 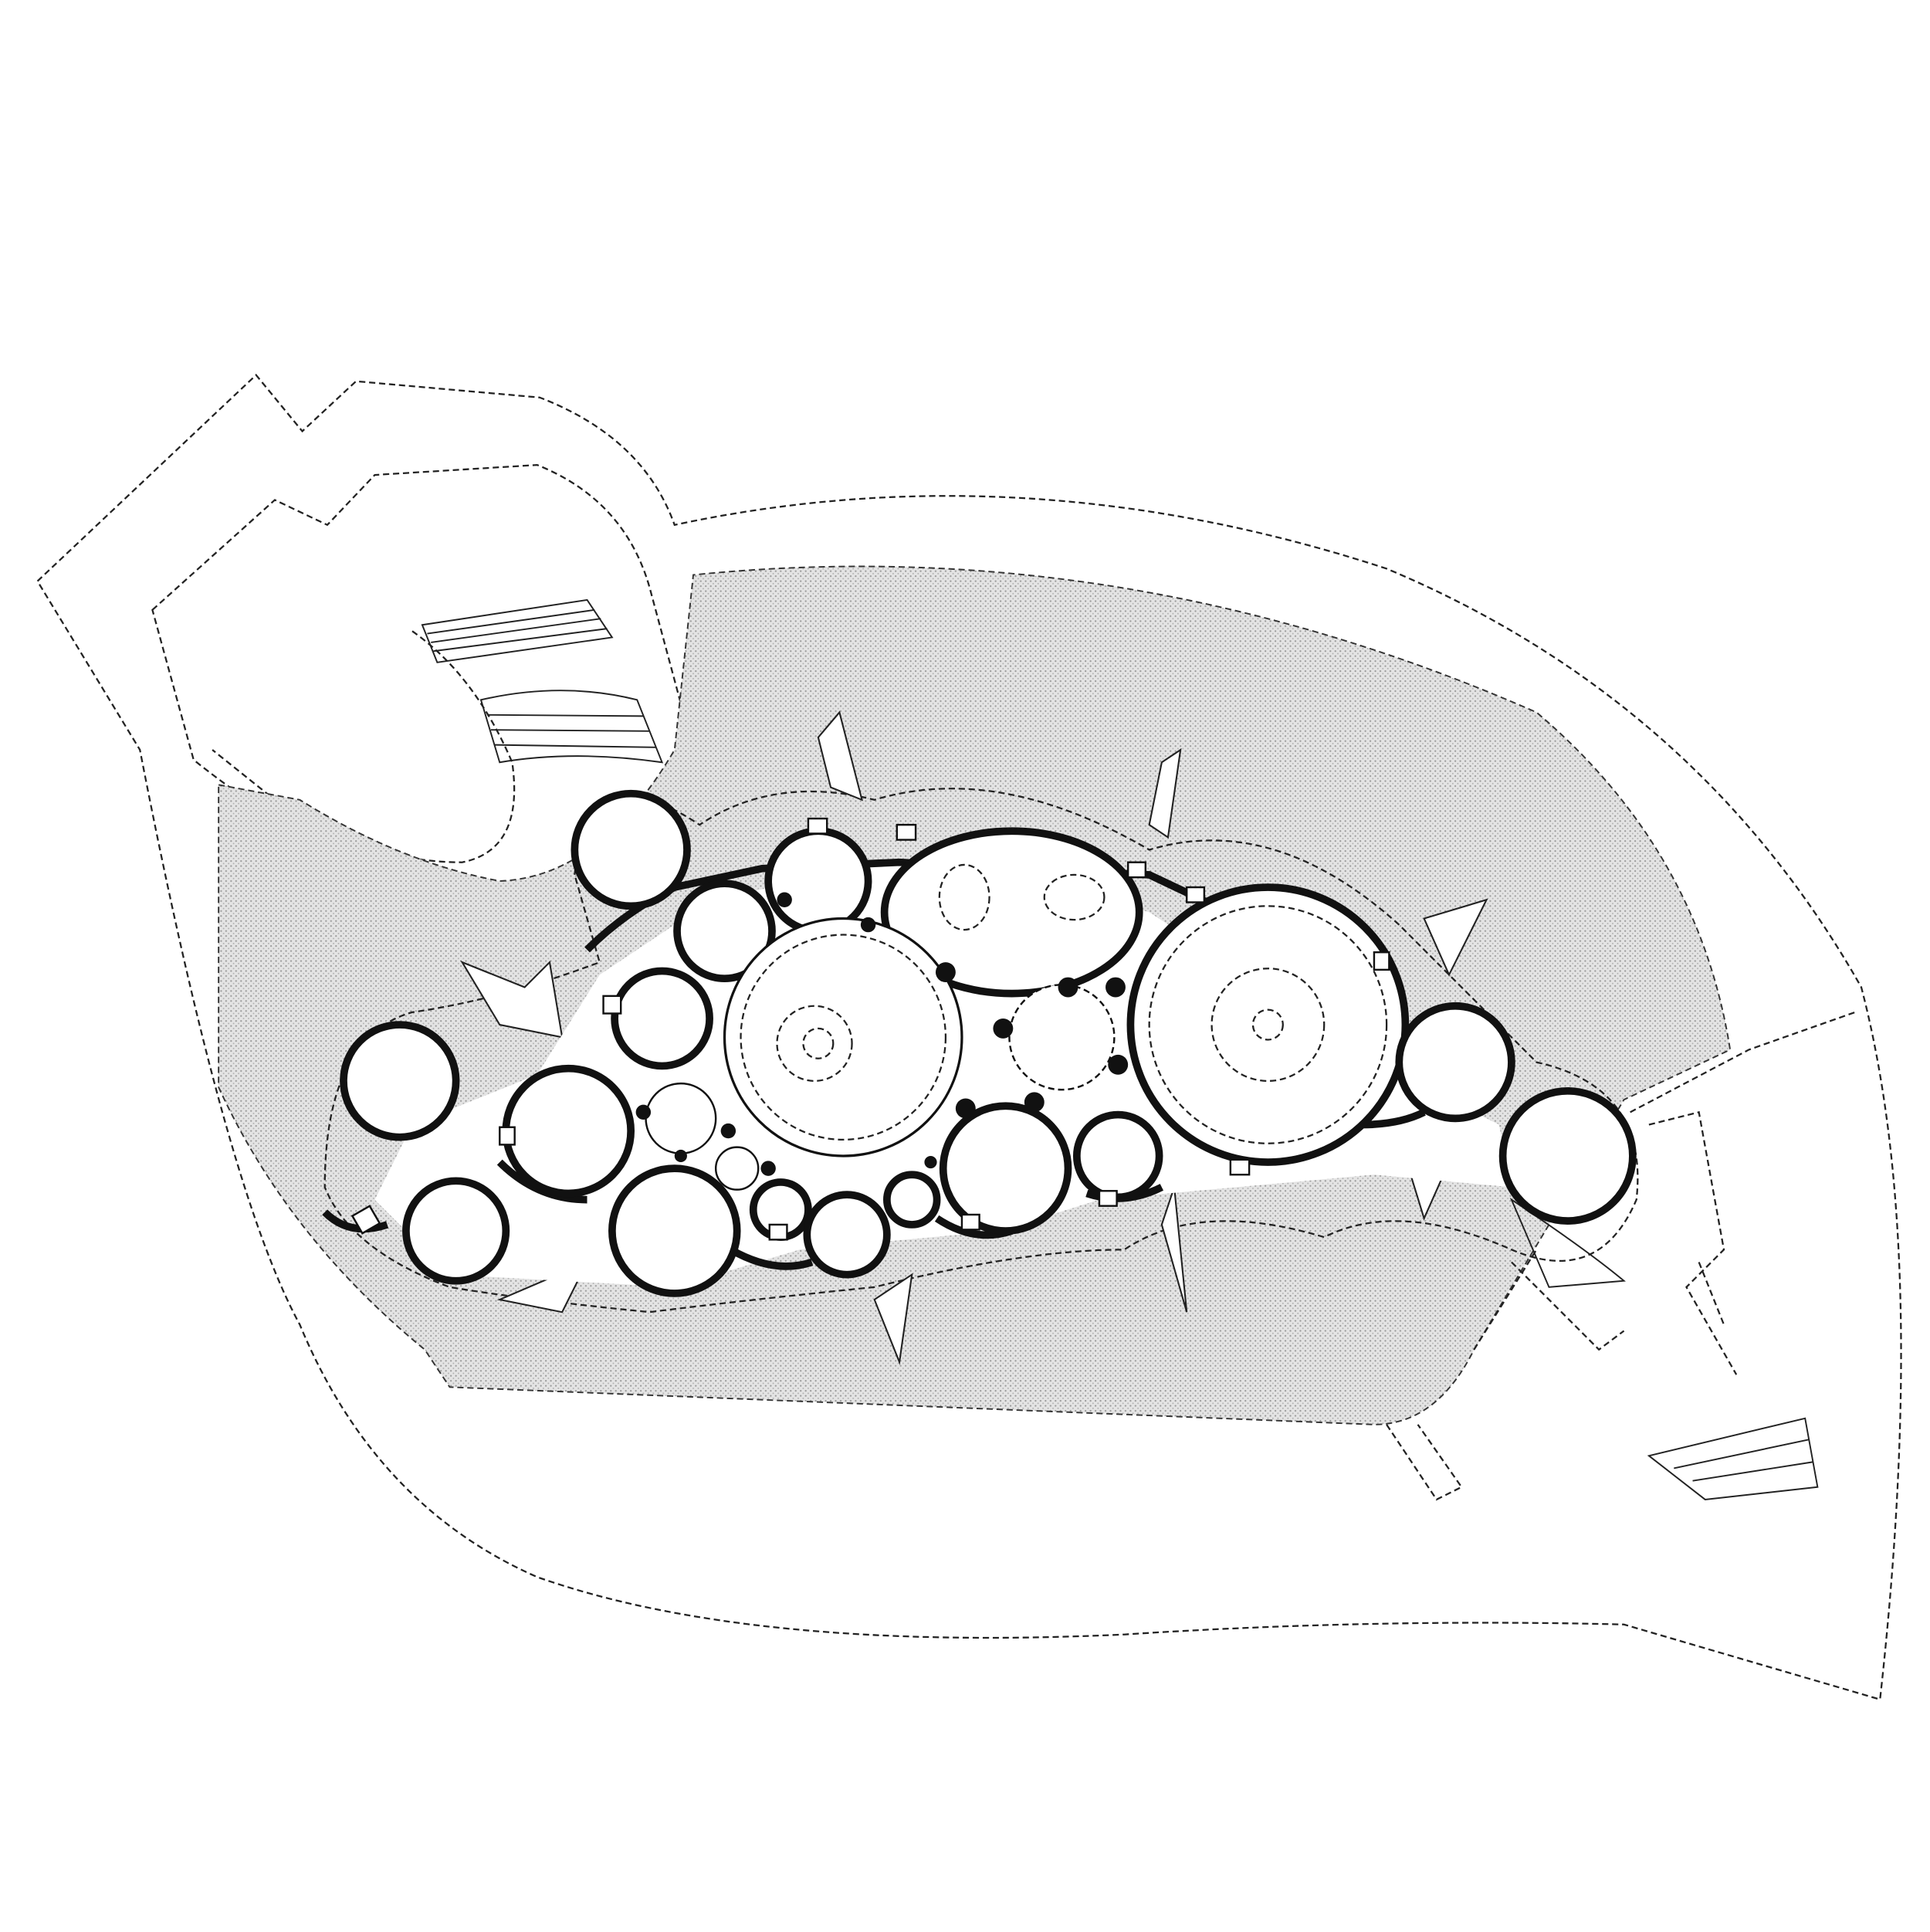 I want to click on room-details, so click(x=1064, y=1003).